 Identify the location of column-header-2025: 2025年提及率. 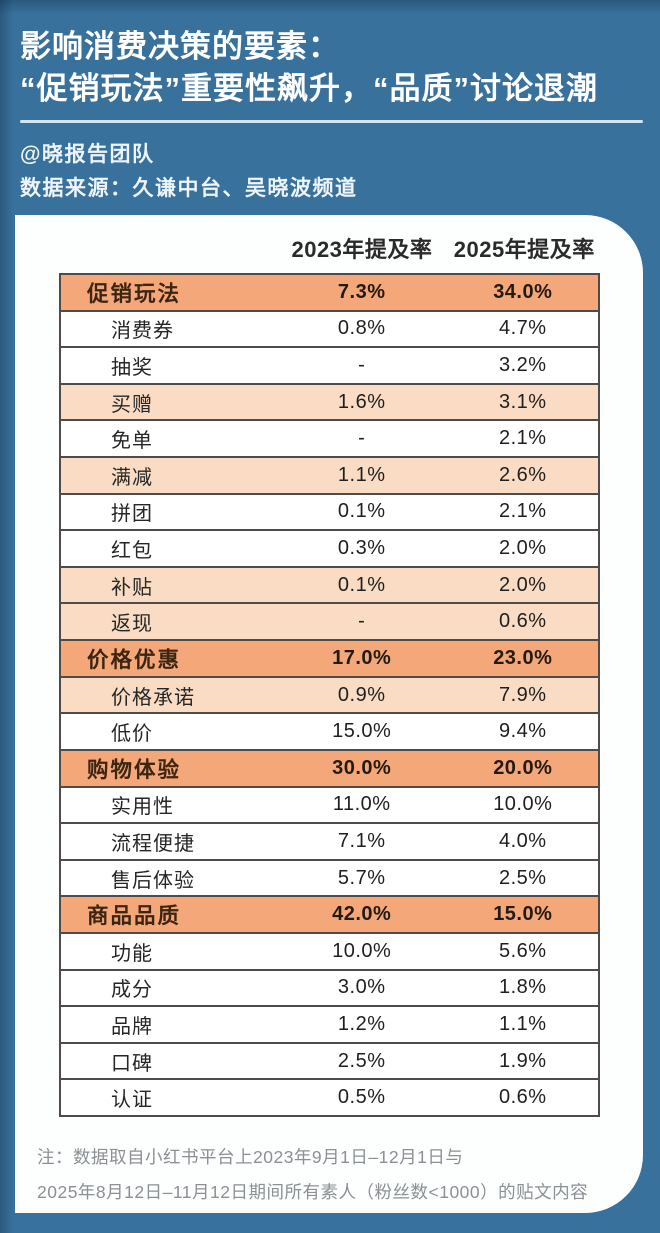
(524, 249).